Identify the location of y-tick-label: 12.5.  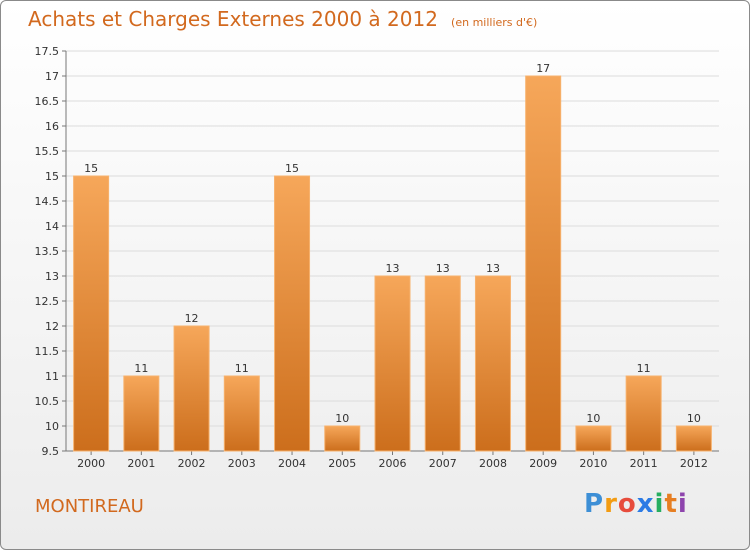
(47, 301).